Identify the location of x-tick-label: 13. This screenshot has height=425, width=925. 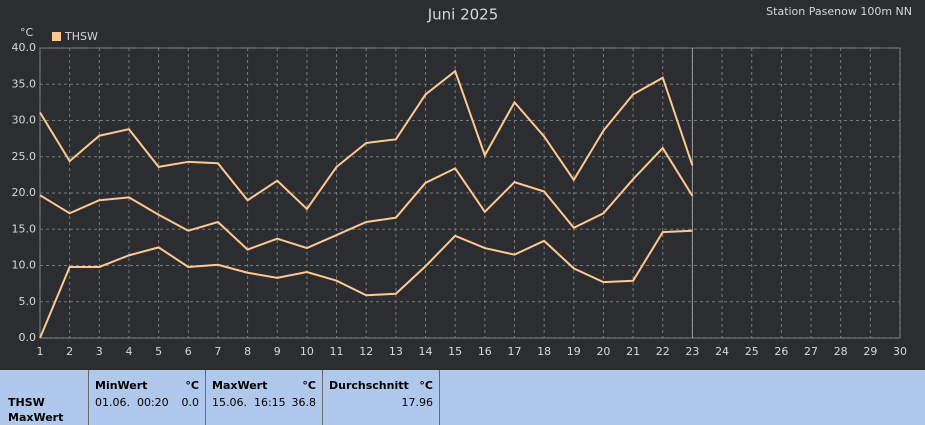
(396, 351).